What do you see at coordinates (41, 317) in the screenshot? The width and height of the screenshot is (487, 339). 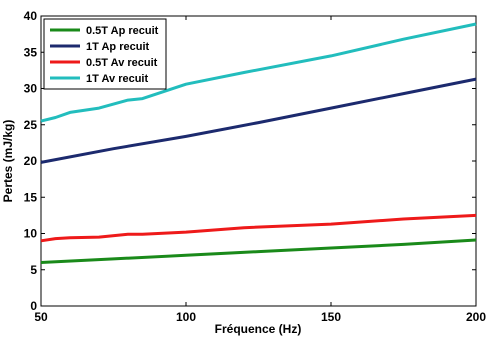 I see `x-tick-label: 50` at bounding box center [41, 317].